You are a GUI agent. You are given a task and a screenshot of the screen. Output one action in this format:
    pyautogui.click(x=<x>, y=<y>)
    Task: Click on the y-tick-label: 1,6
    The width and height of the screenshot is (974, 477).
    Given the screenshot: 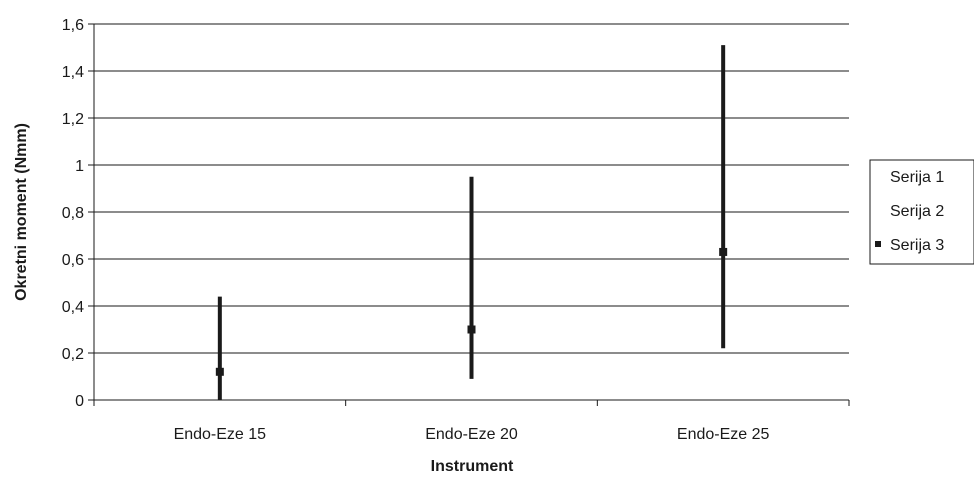 What is the action you would take?
    pyautogui.click(x=73, y=25)
    